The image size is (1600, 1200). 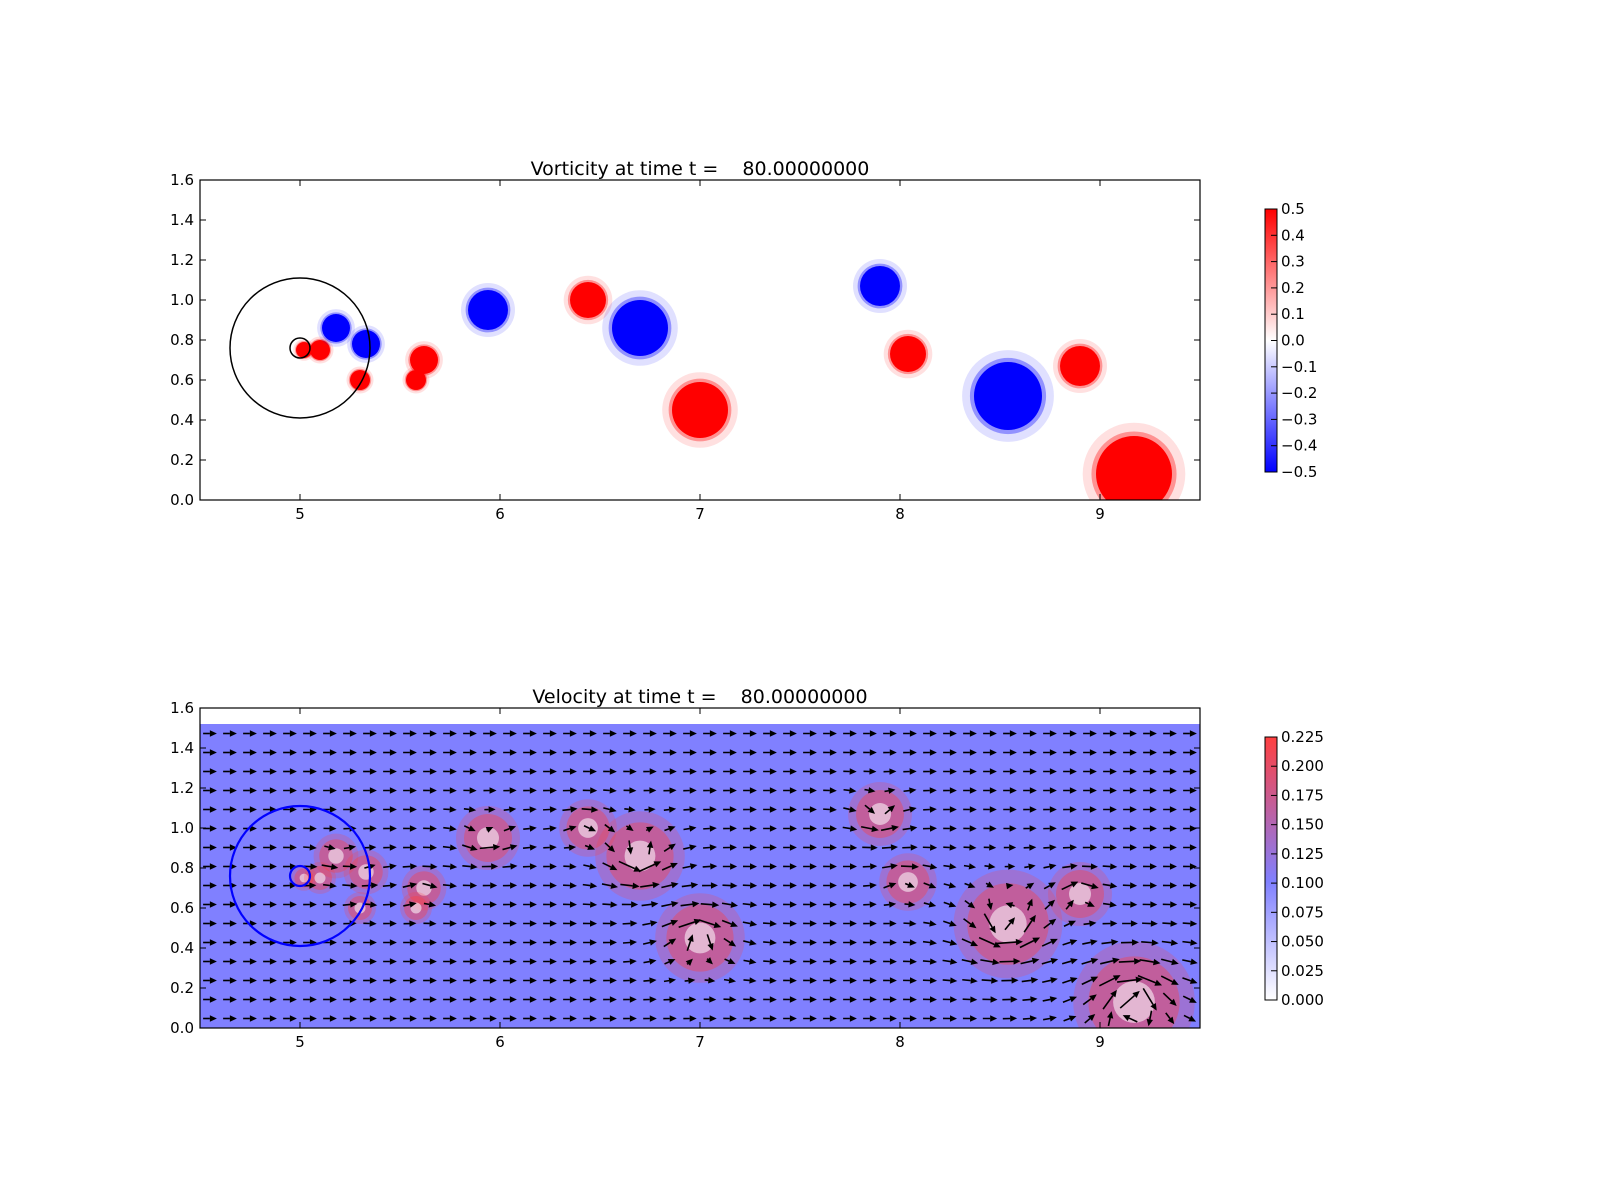 I want to click on vorticity-colorbar-ticks: 0.5 0.4 0.3 0.2 0.1 0.0 −0.1 −0.2 −0.3 −0.4 −0.5, so click(x=1294, y=340).